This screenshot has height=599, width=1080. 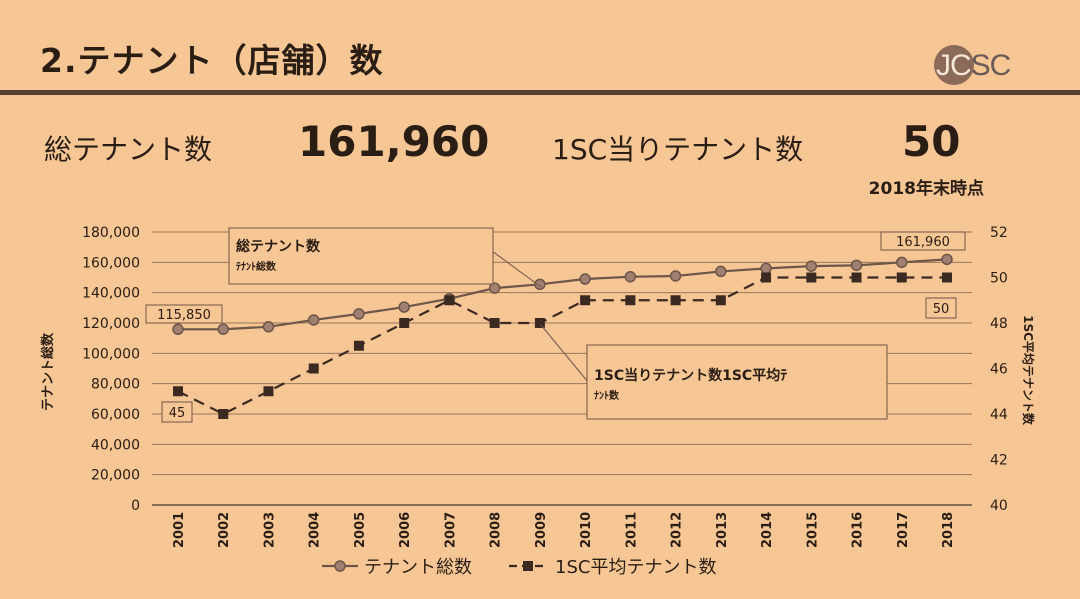 What do you see at coordinates (340, 566) in the screenshot?
I see `legend-marker-total` at bounding box center [340, 566].